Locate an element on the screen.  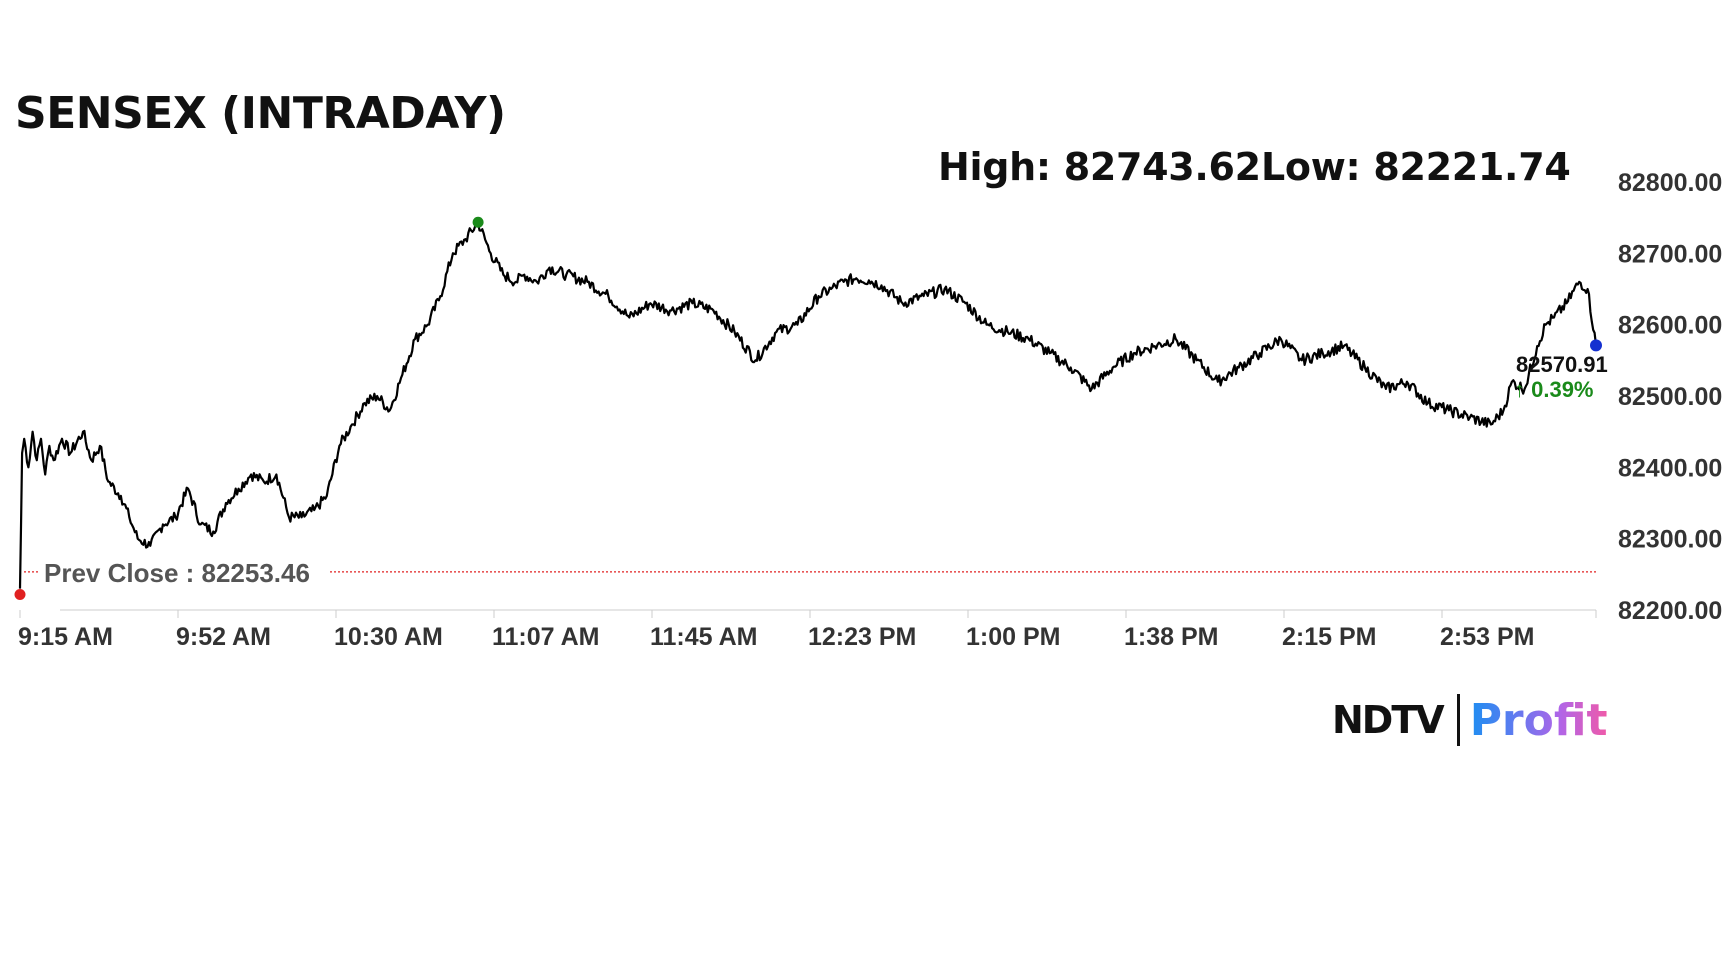
x-tick-label: 12:23 PM is located at coordinates (862, 637).